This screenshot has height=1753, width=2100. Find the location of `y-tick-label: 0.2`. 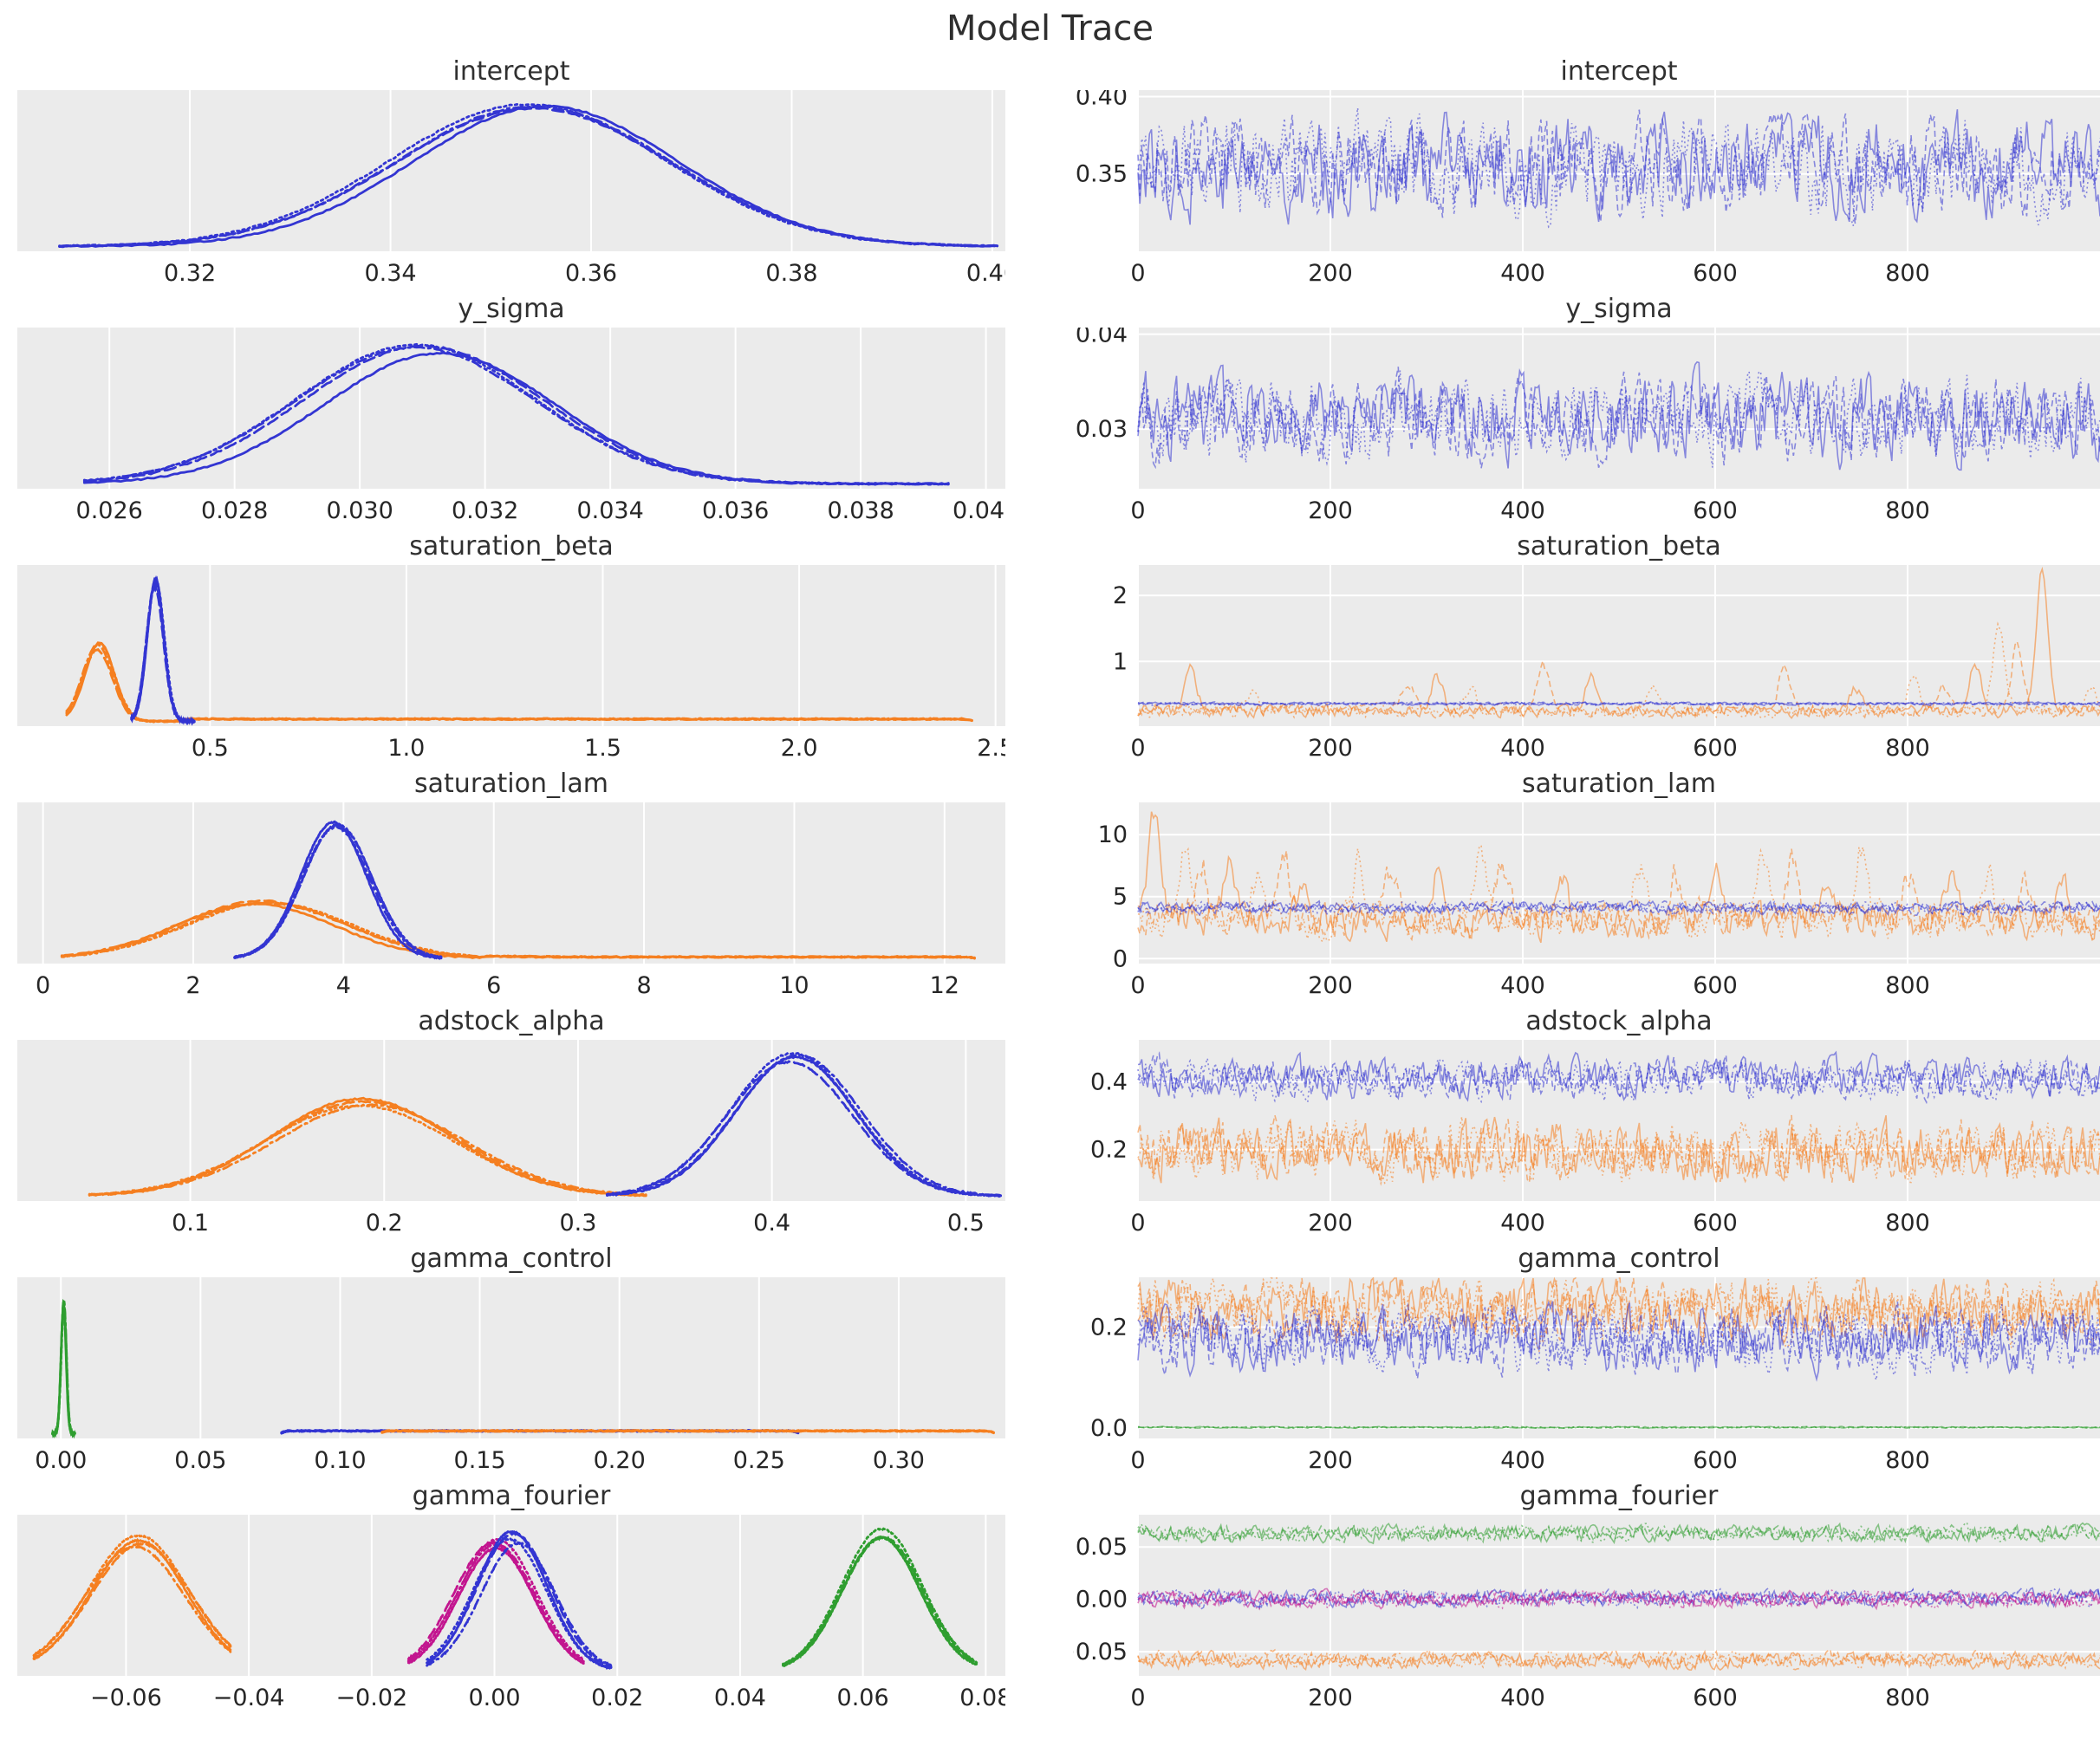

y-tick-label: 0.2 is located at coordinates (1109, 1150).